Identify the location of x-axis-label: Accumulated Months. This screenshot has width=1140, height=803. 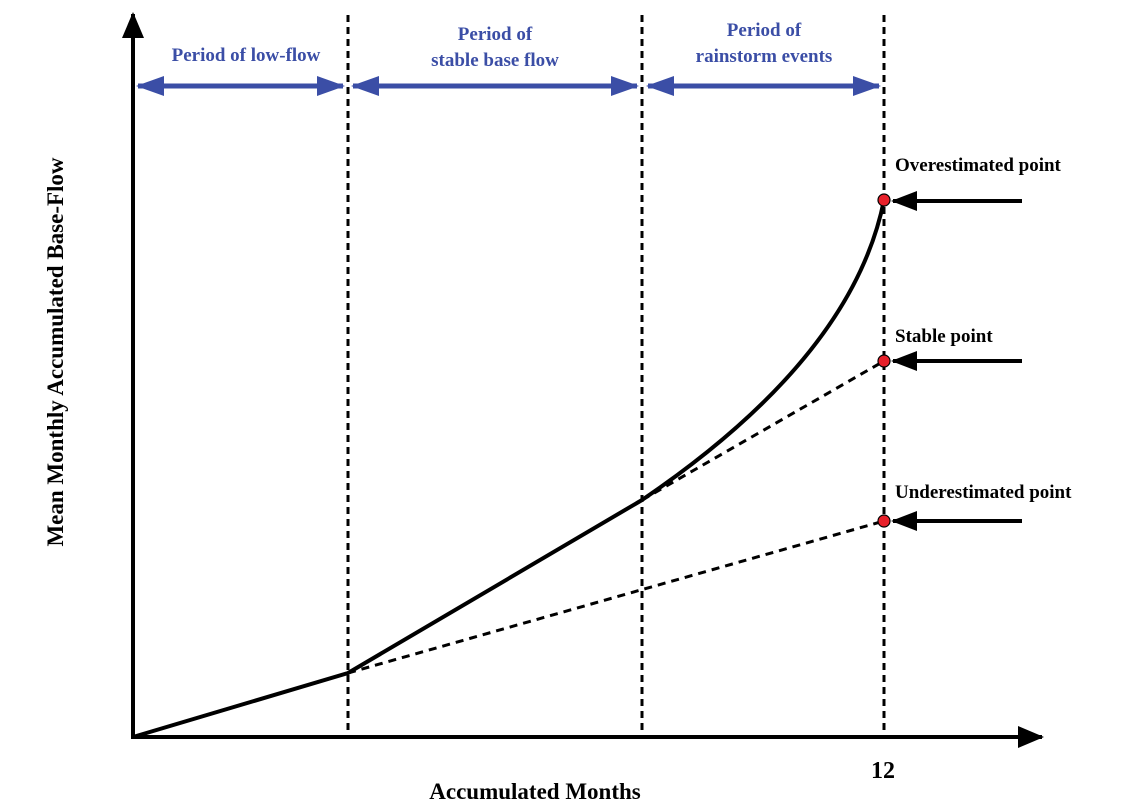
(535, 791).